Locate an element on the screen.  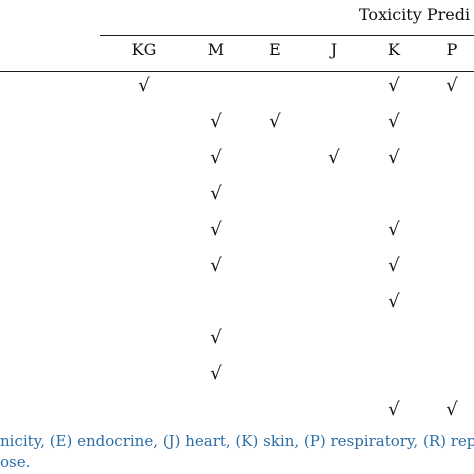
column-header-kg: KG is located at coordinates (144, 49).